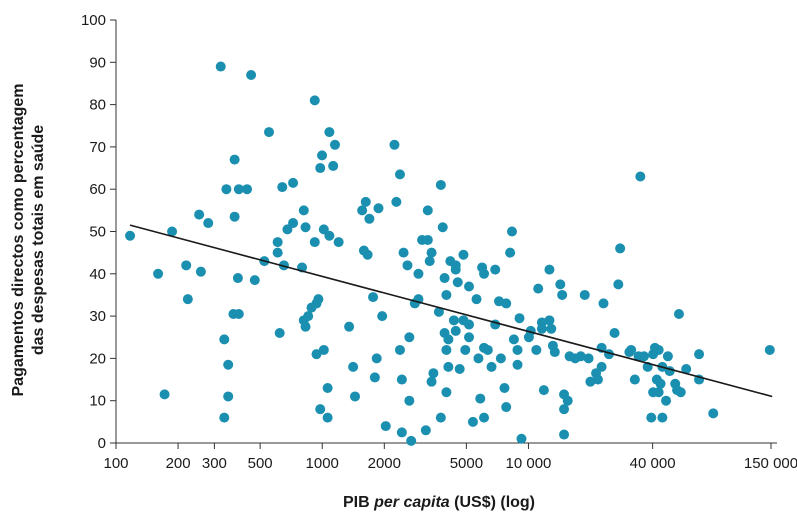  I want to click on x-tick-label: 200, so click(178, 463).